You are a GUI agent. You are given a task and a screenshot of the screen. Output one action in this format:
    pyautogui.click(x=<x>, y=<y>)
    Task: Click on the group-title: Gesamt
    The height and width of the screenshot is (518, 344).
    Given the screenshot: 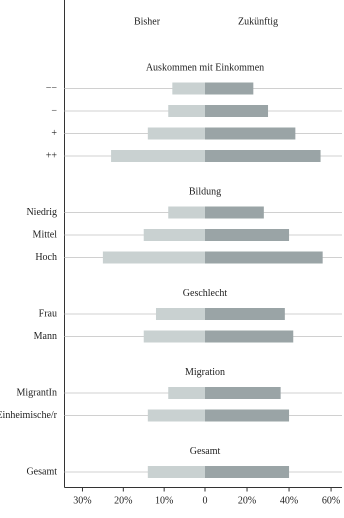 What is the action you would take?
    pyautogui.click(x=205, y=451)
    